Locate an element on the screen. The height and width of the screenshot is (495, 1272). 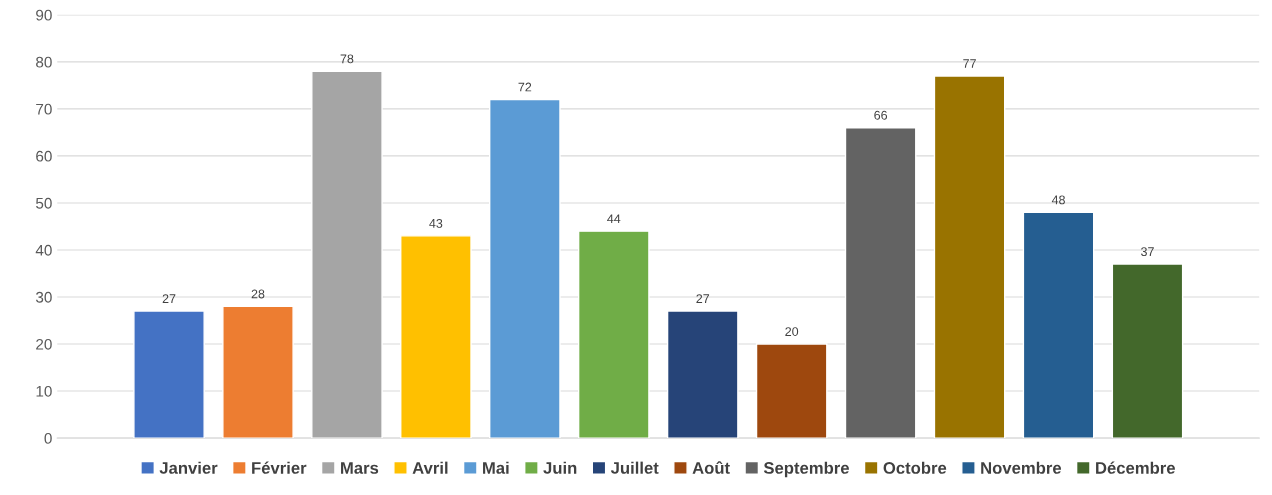
data-label: 66 is located at coordinates (881, 115).